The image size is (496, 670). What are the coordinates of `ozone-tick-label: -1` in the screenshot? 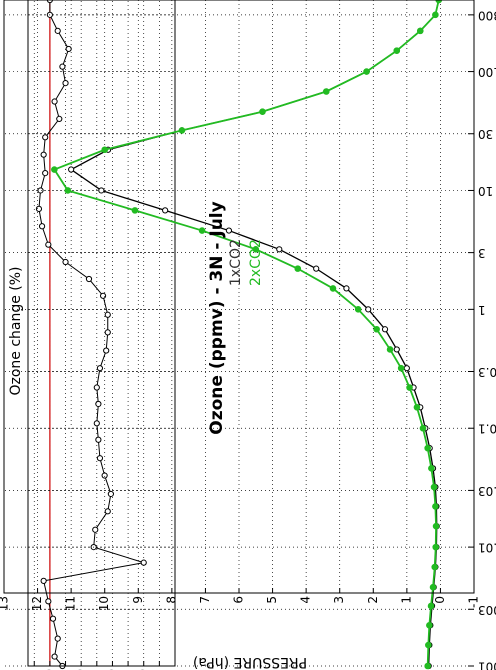 It's located at (474, 602).